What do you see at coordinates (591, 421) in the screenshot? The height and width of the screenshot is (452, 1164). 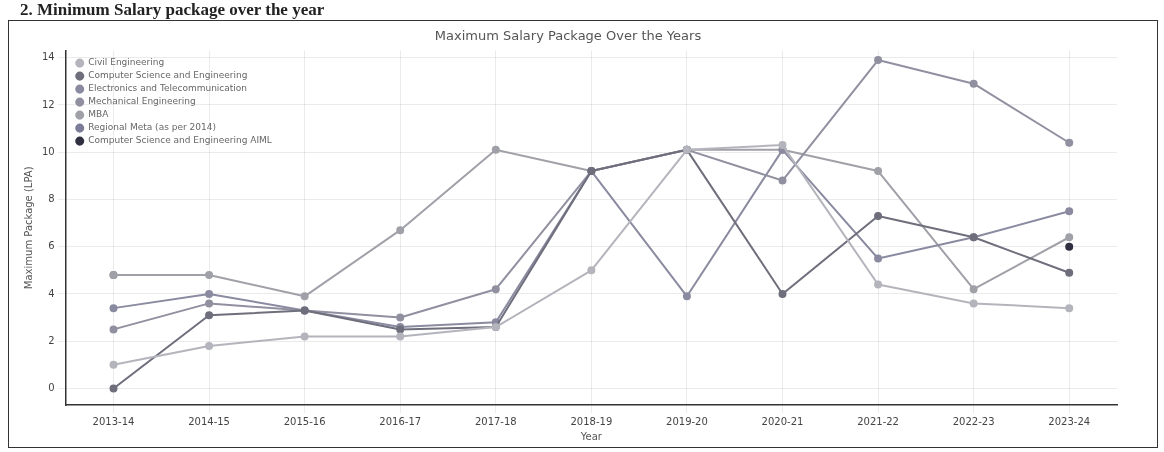 I see `x-tick-label: 2018-19` at bounding box center [591, 421].